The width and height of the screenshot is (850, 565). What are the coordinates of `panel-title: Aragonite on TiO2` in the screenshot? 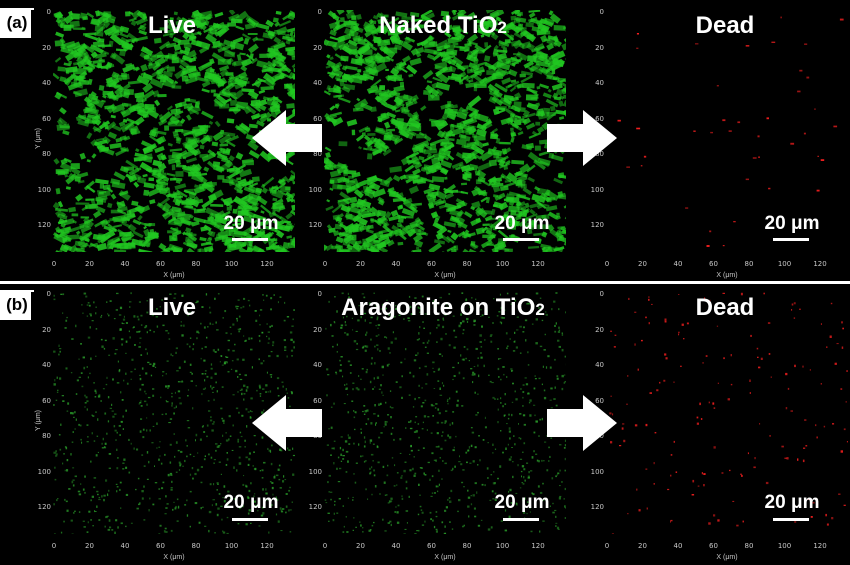 It's located at (443, 307).